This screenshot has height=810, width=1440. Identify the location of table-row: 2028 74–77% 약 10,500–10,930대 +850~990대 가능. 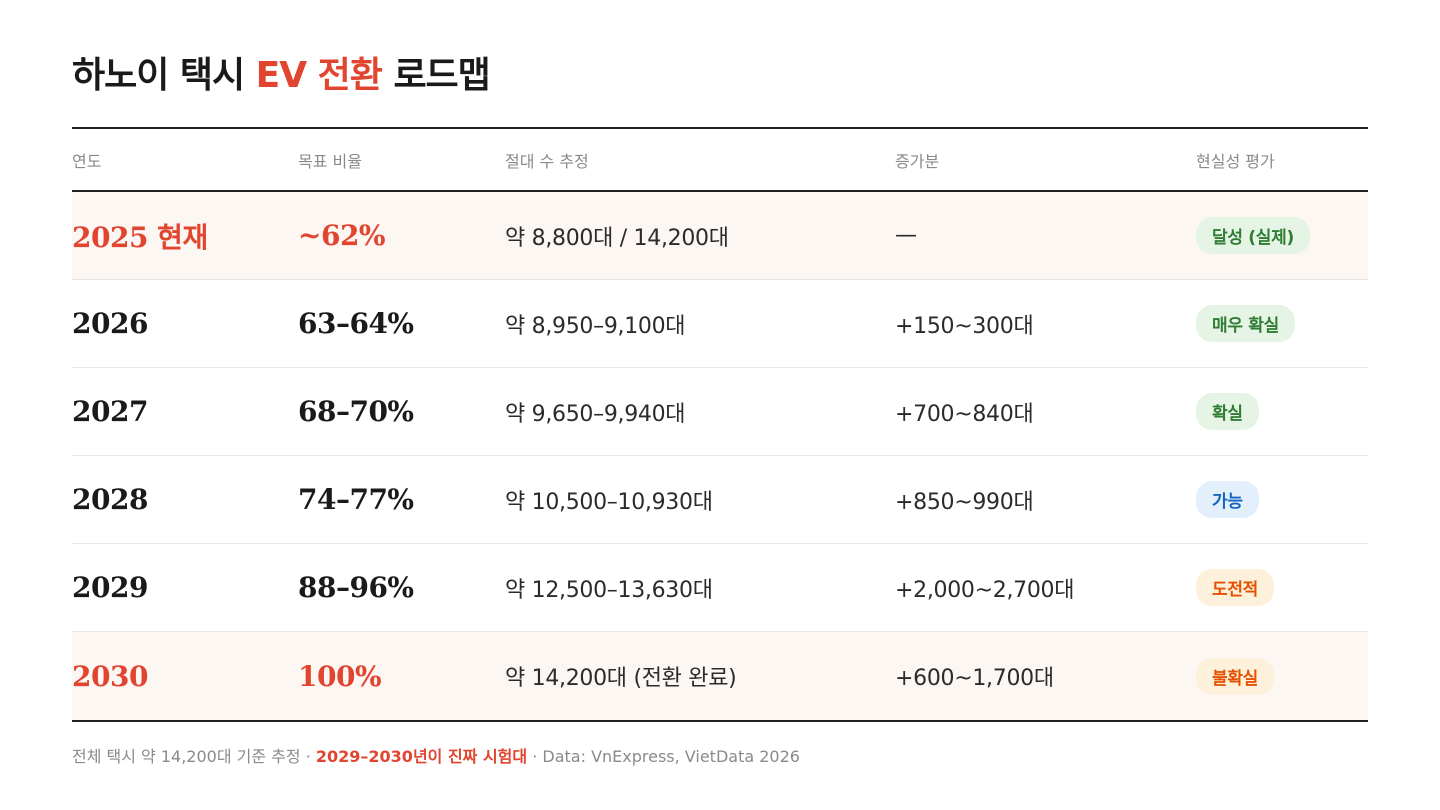
(720, 500).